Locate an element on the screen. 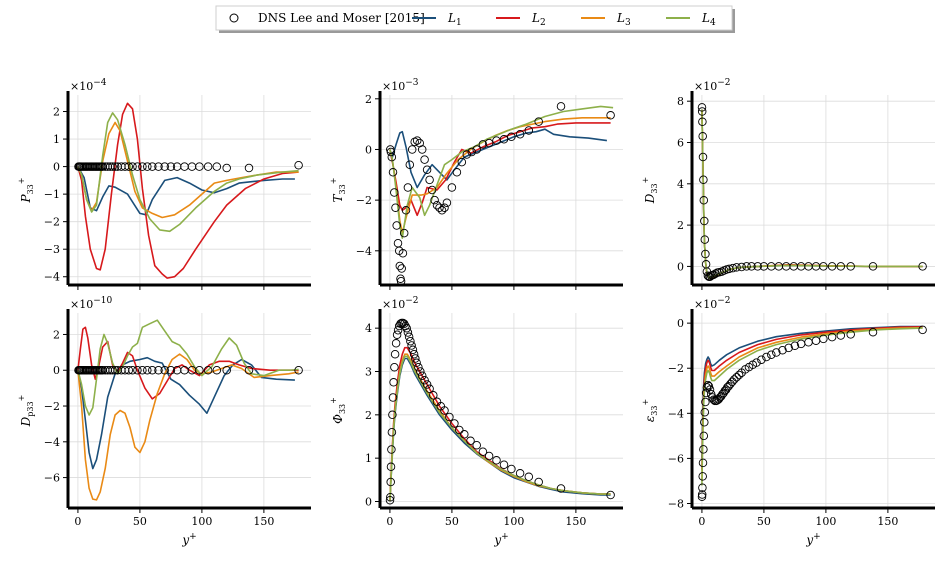 The image size is (947, 585). series-L1-line is located at coordinates (812, 392).